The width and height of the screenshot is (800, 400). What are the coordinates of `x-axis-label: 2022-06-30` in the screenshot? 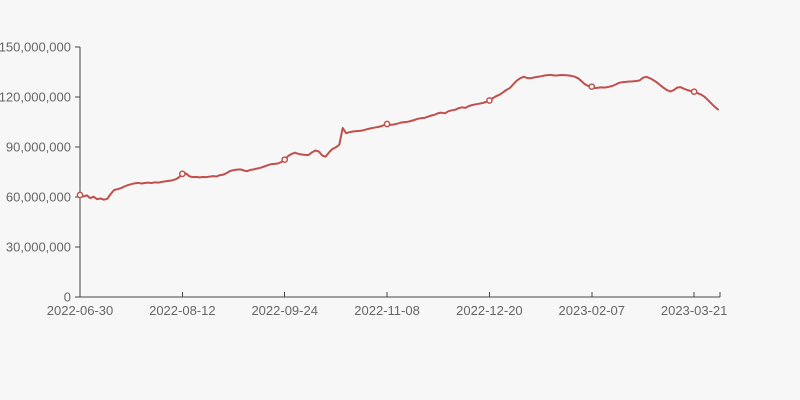 It's located at (80, 310).